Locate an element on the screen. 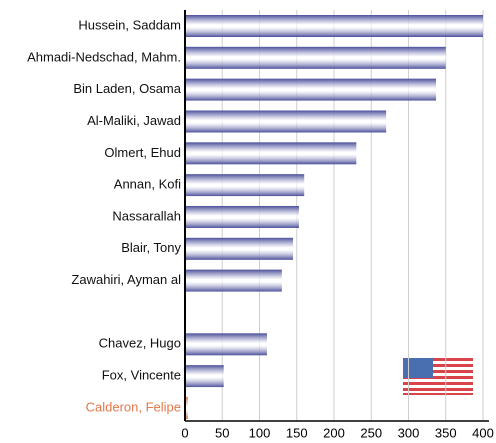 The height and width of the screenshot is (443, 496). x-tick-label: 150 is located at coordinates (297, 432).